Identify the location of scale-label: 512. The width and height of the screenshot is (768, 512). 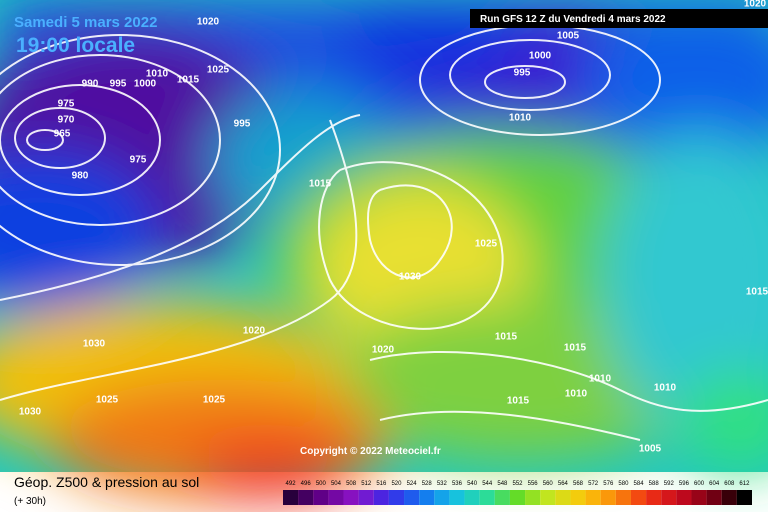
(366, 484).